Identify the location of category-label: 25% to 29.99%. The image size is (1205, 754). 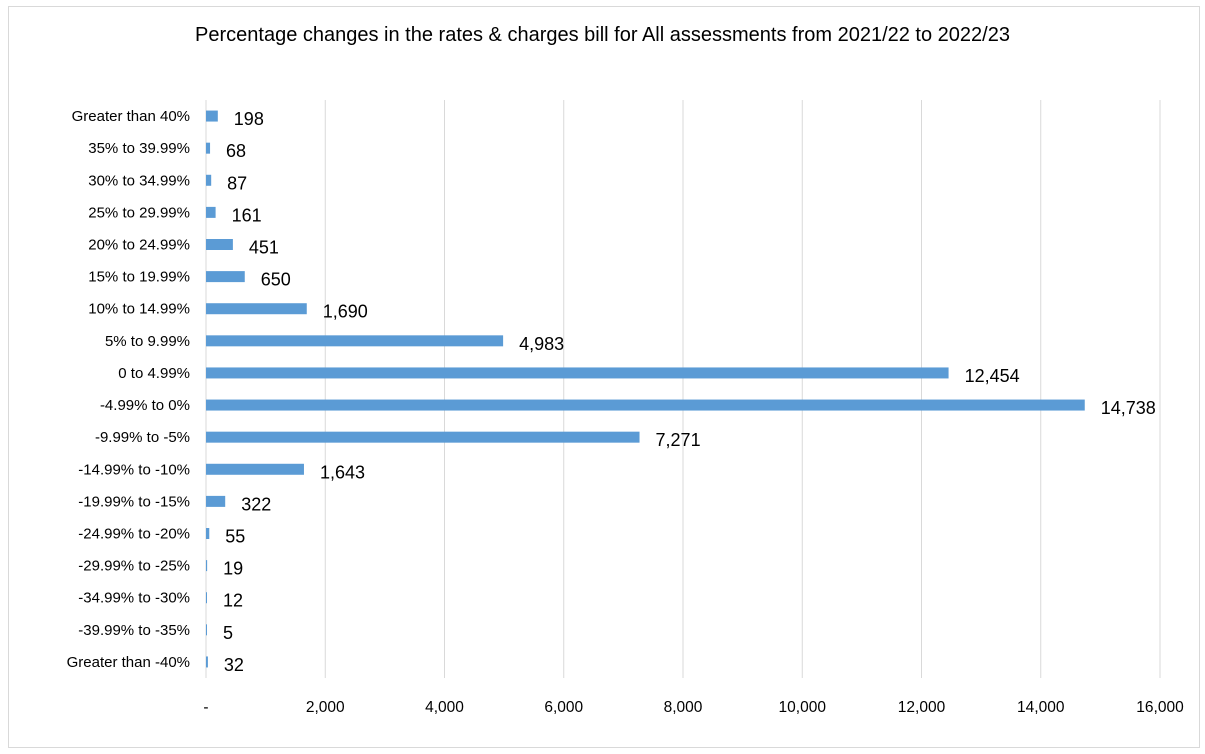
(139, 212).